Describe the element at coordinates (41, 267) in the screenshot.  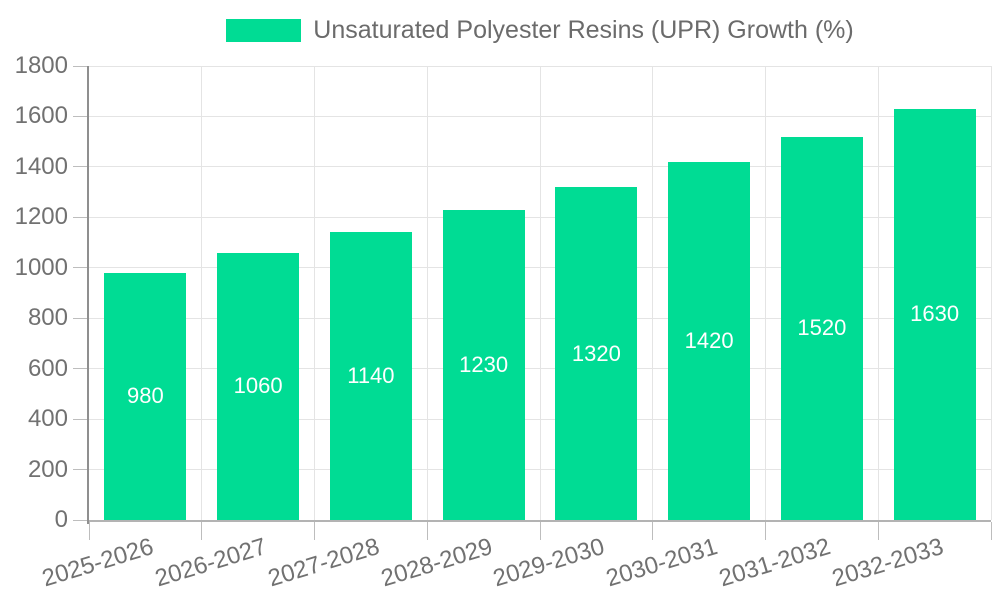
I see `y-axis-tick-label: 1000` at that location.